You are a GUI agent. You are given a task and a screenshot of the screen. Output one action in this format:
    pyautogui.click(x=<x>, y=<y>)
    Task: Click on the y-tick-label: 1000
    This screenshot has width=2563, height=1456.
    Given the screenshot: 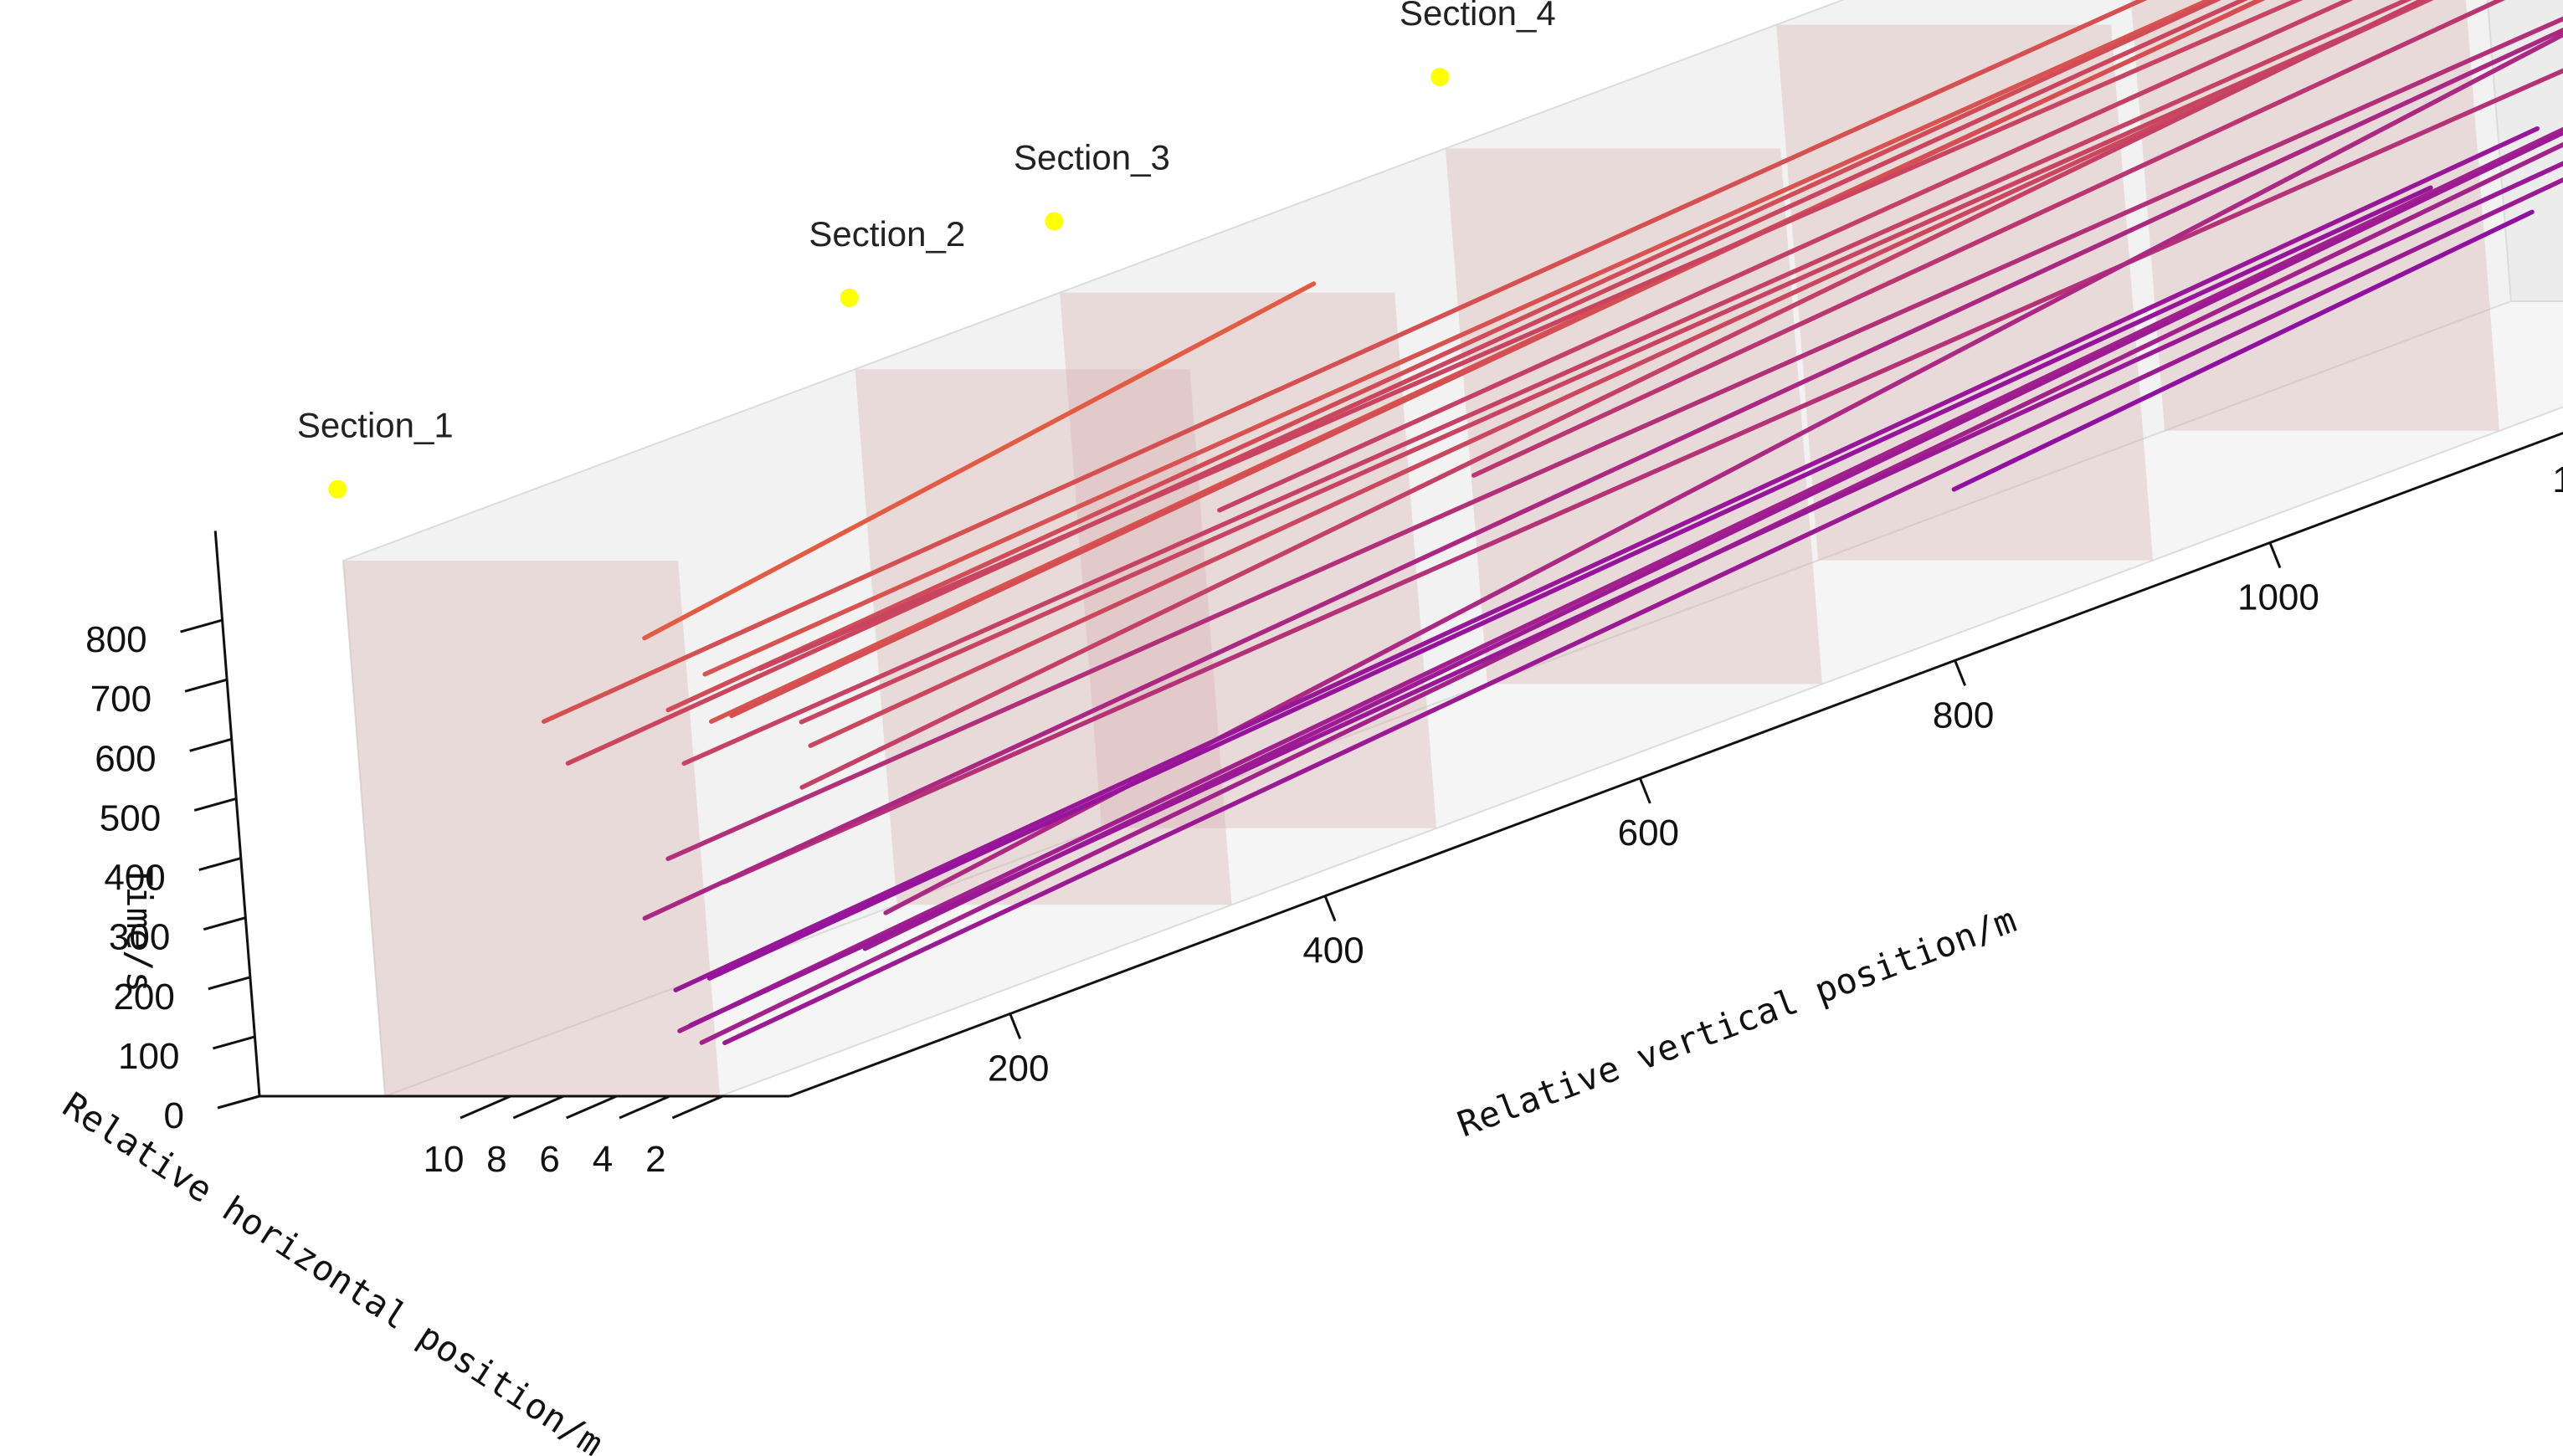 What is the action you would take?
    pyautogui.click(x=2278, y=597)
    